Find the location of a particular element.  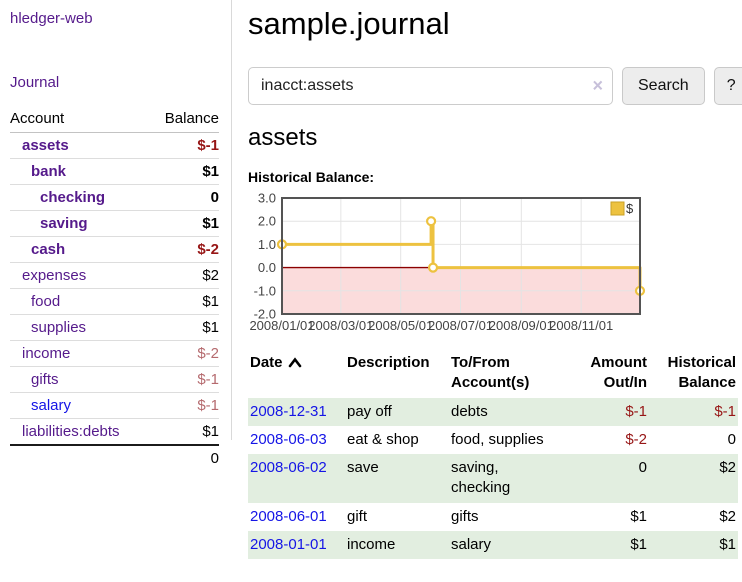

chart-ytick-label: 3.0 is located at coordinates (267, 198).